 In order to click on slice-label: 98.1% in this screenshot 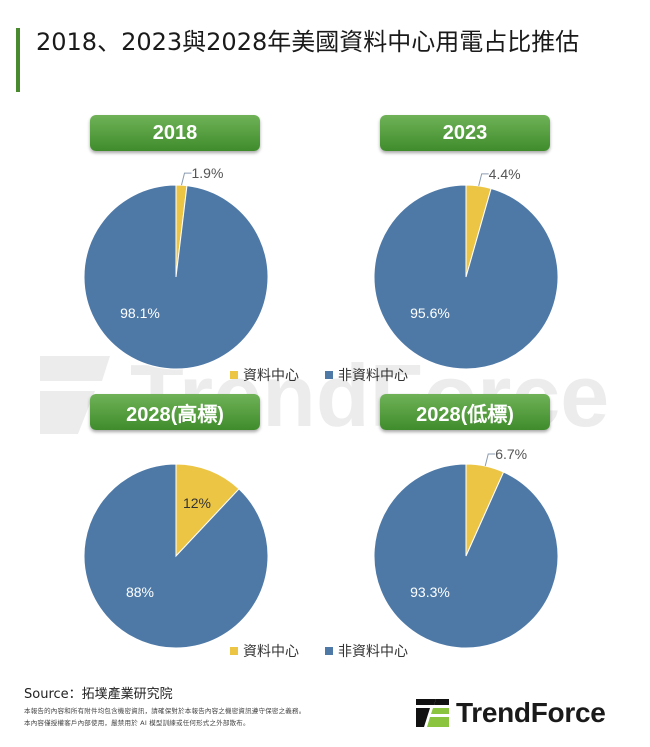, I will do `click(140, 313)`.